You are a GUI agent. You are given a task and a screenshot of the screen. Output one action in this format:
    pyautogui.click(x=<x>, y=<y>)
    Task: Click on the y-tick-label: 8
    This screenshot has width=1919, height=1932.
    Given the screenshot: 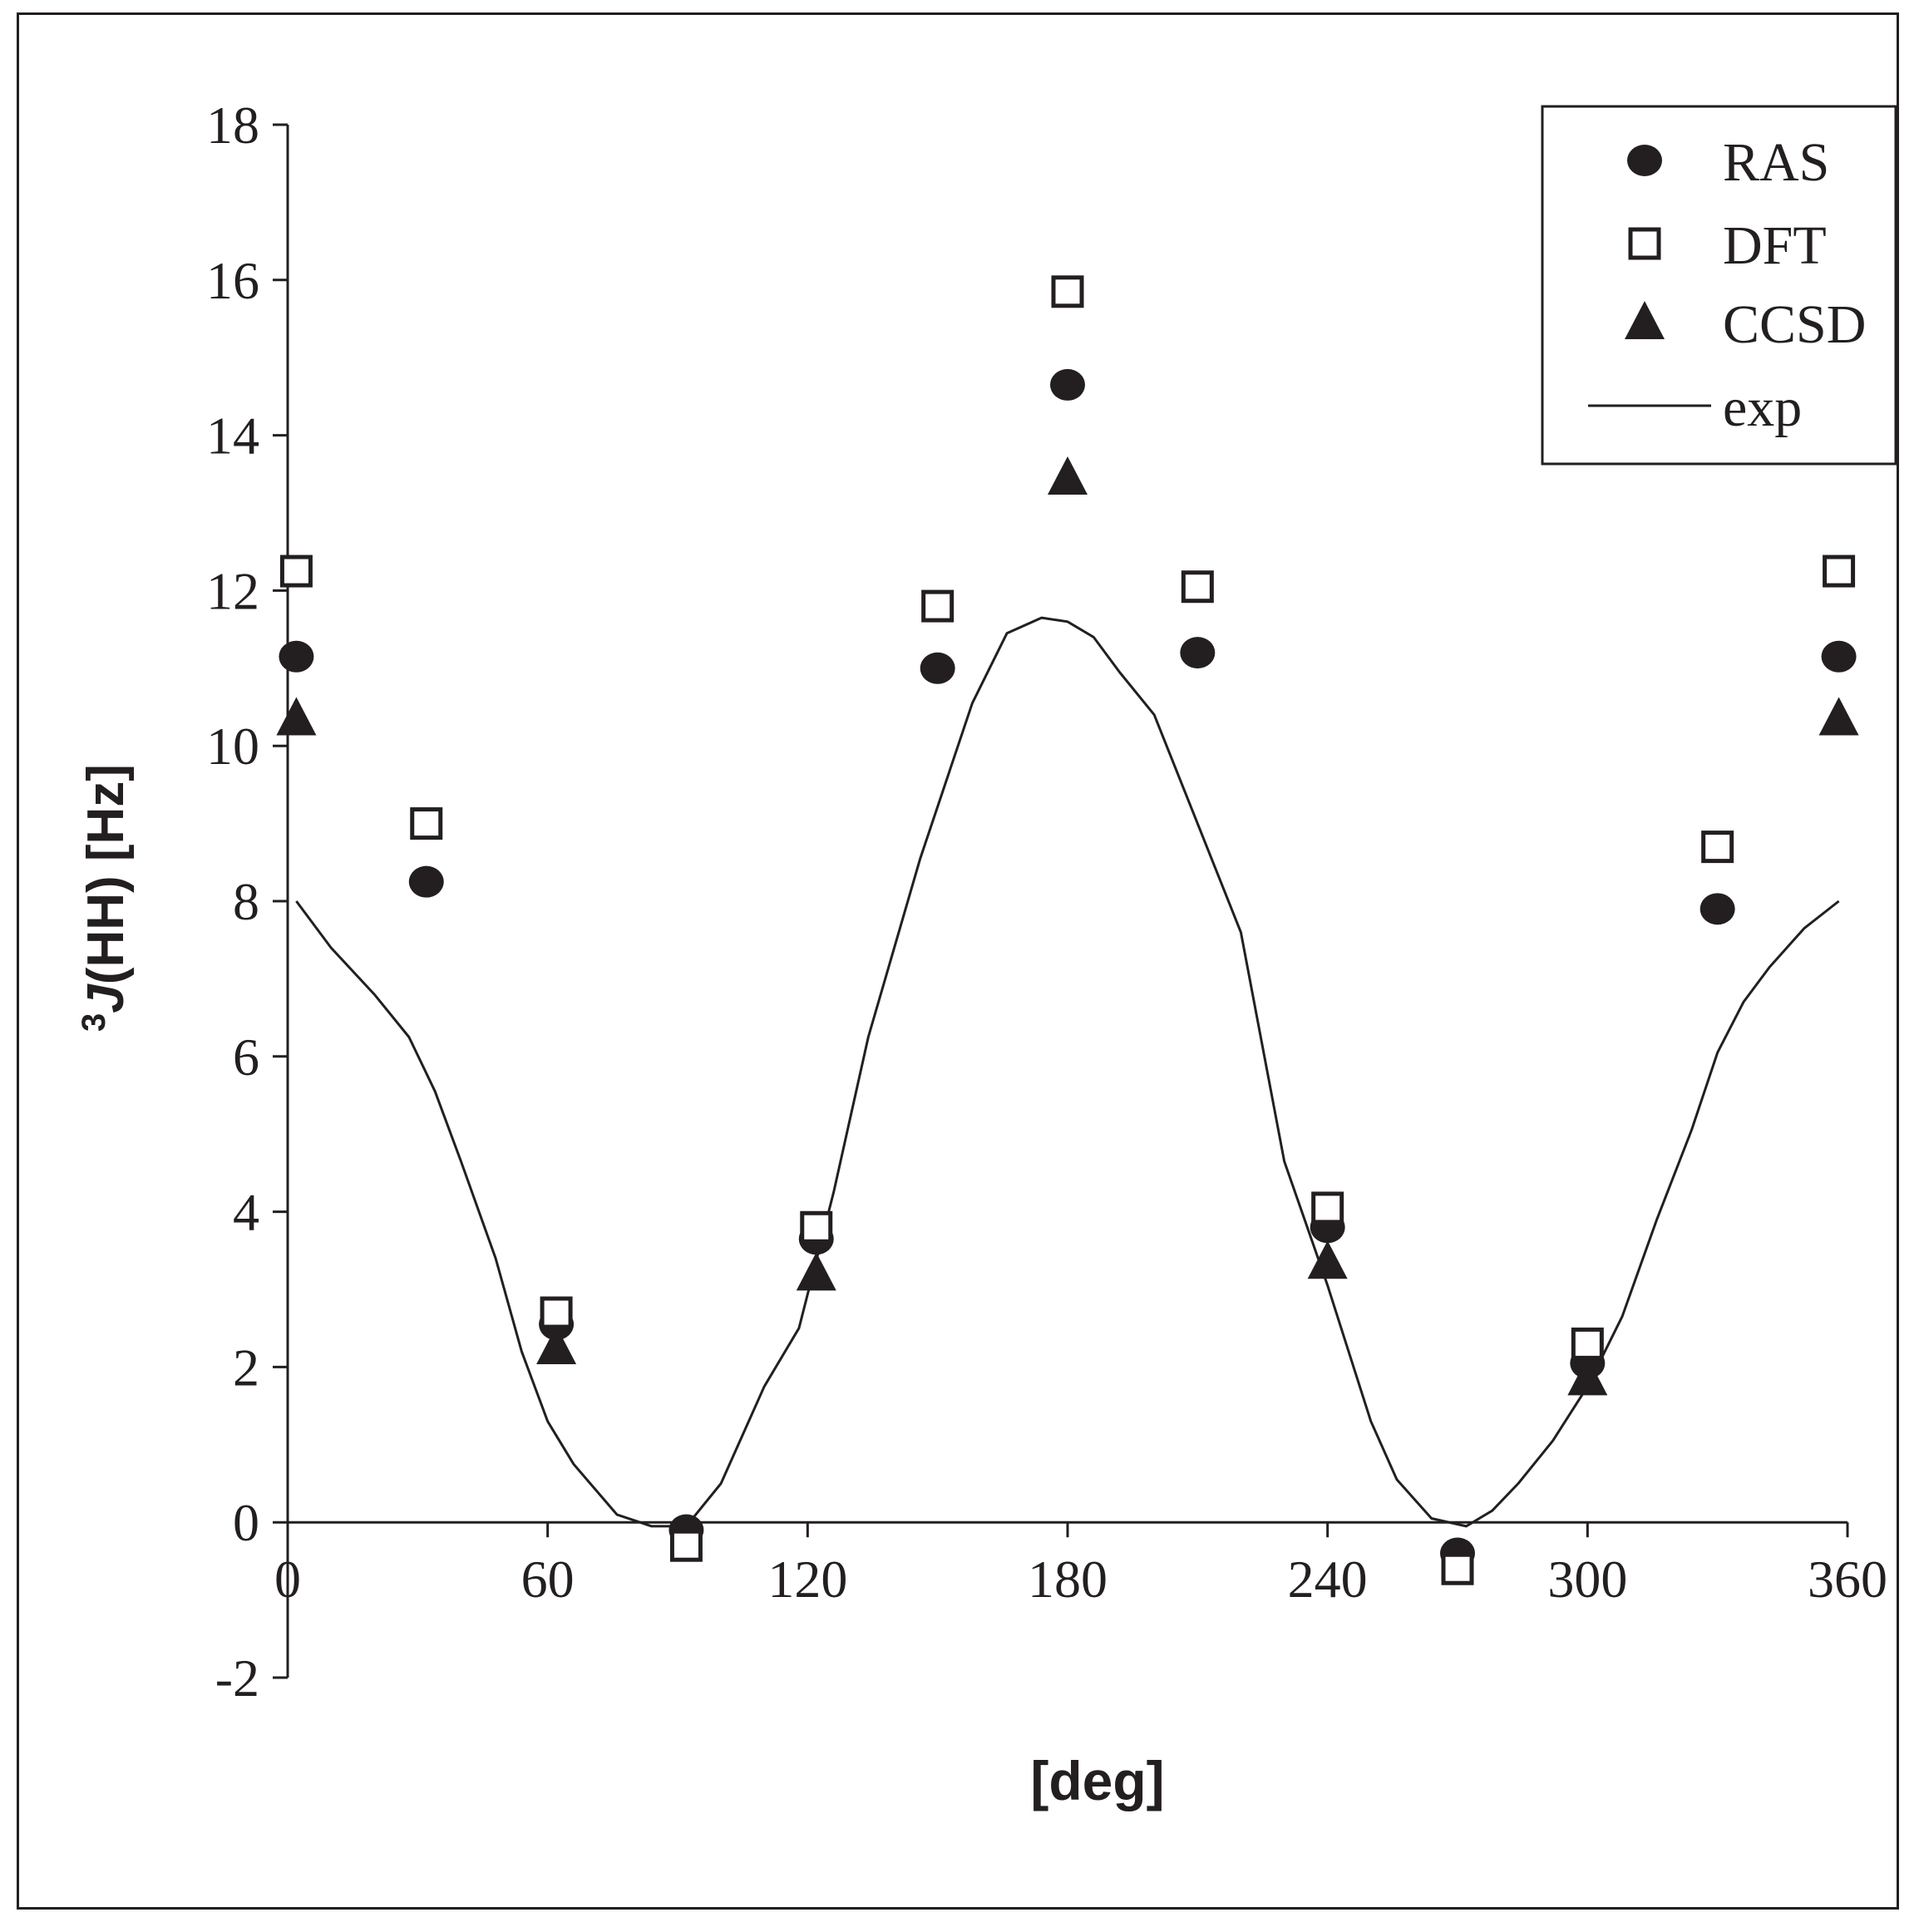 What is the action you would take?
    pyautogui.click(x=246, y=902)
    